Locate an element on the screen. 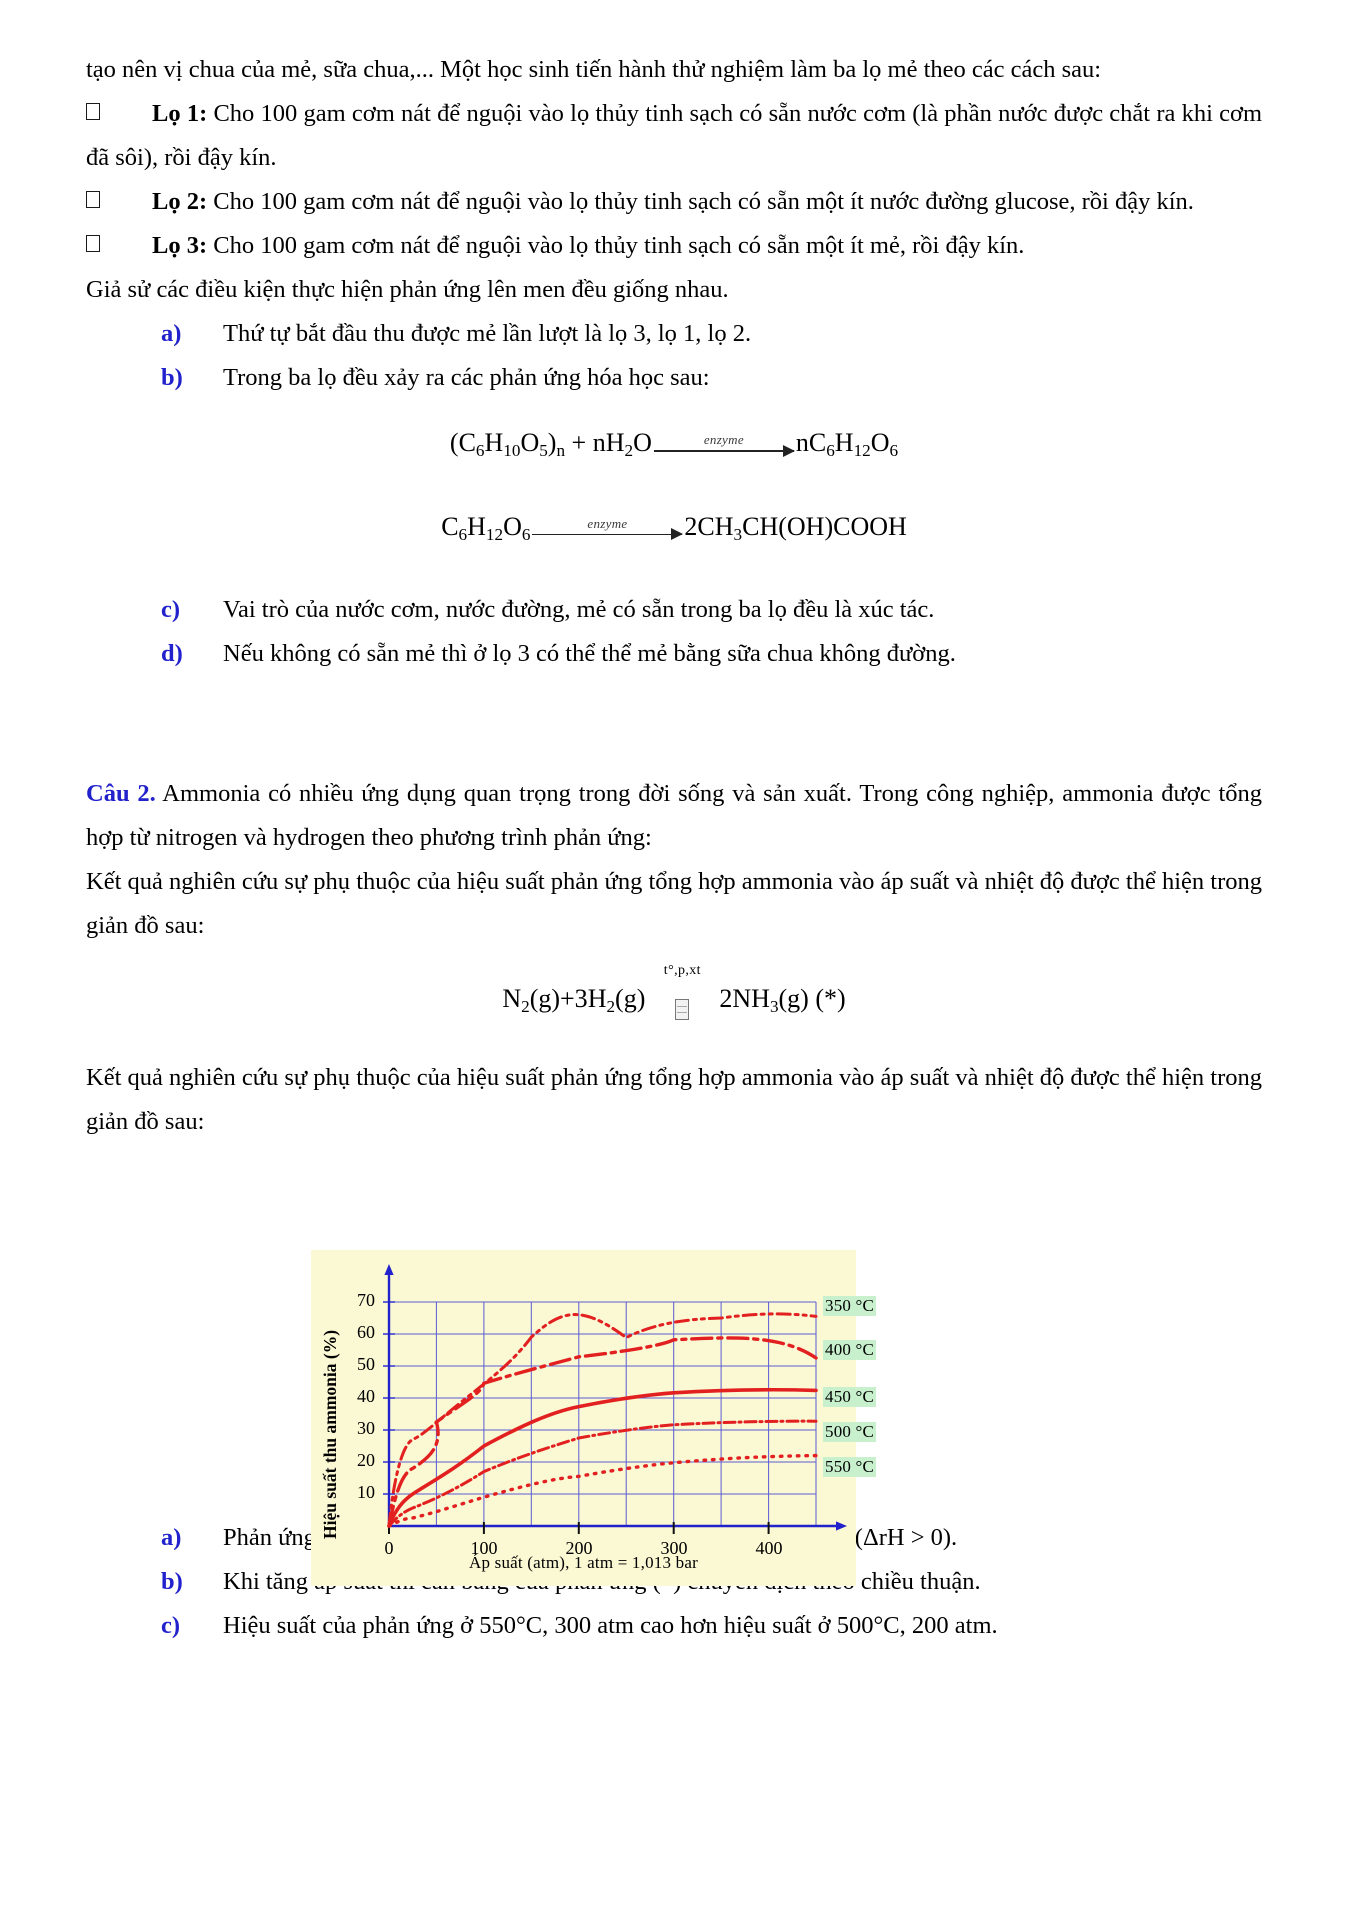  eq3-product-state: (g) is located at coordinates (793, 998).